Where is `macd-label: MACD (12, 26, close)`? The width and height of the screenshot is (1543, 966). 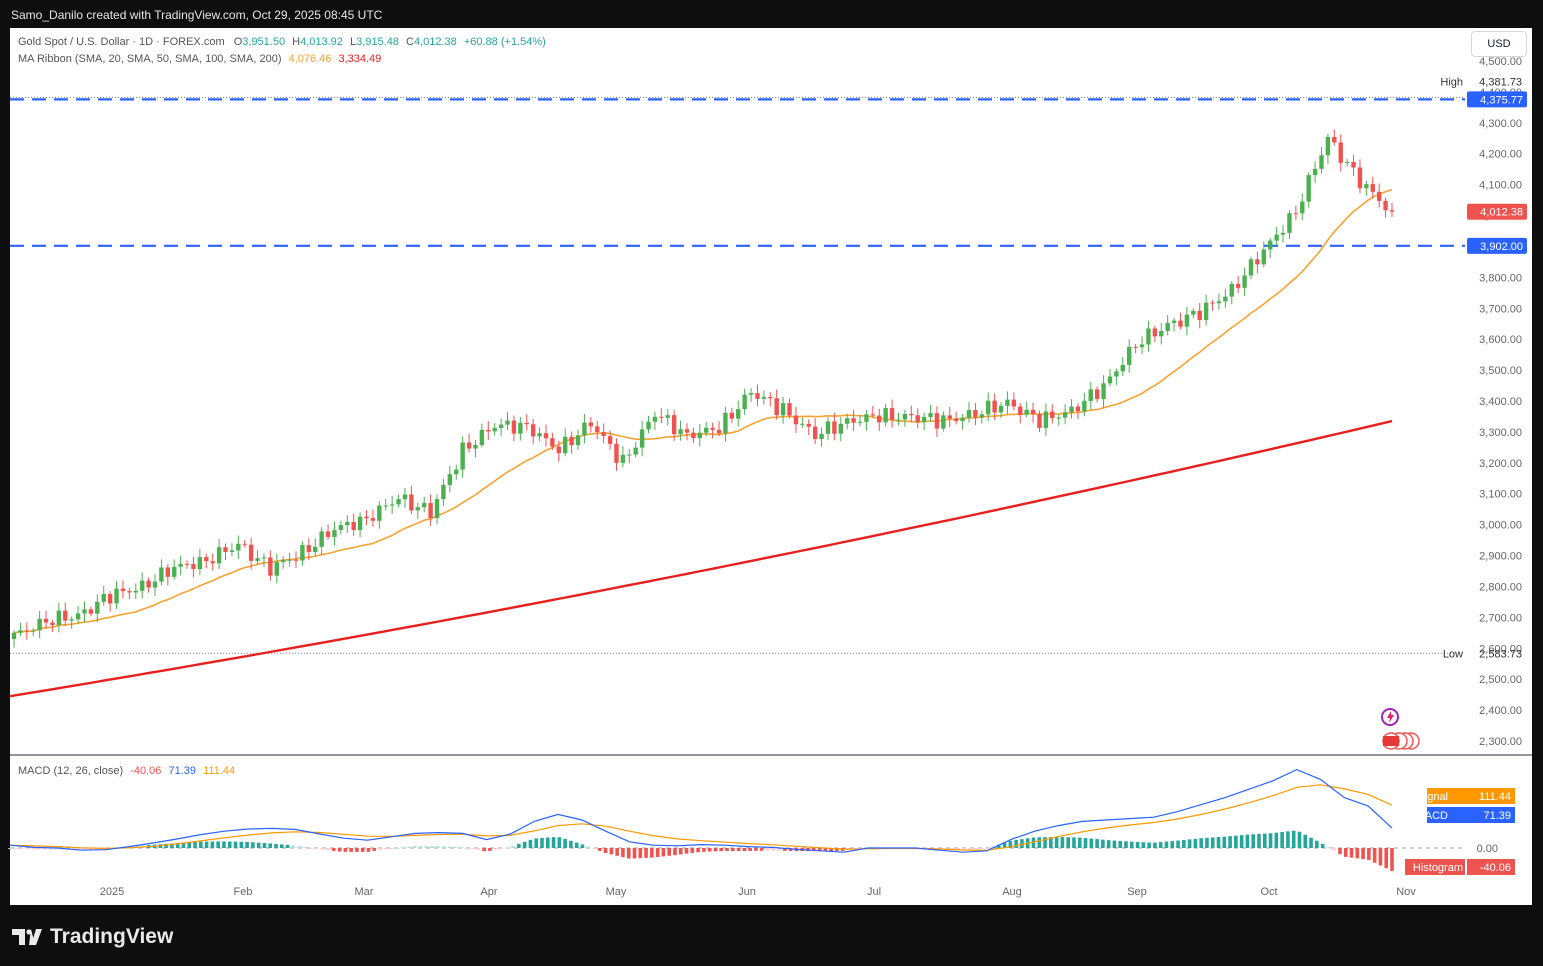
macd-label: MACD (12, 26, close) is located at coordinates (71, 771).